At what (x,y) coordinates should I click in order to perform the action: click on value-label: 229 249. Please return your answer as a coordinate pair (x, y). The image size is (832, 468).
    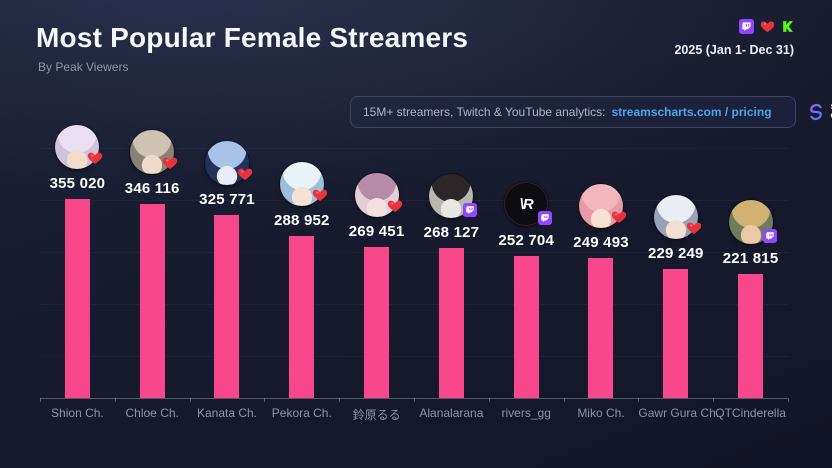
    Looking at the image, I should click on (675, 253).